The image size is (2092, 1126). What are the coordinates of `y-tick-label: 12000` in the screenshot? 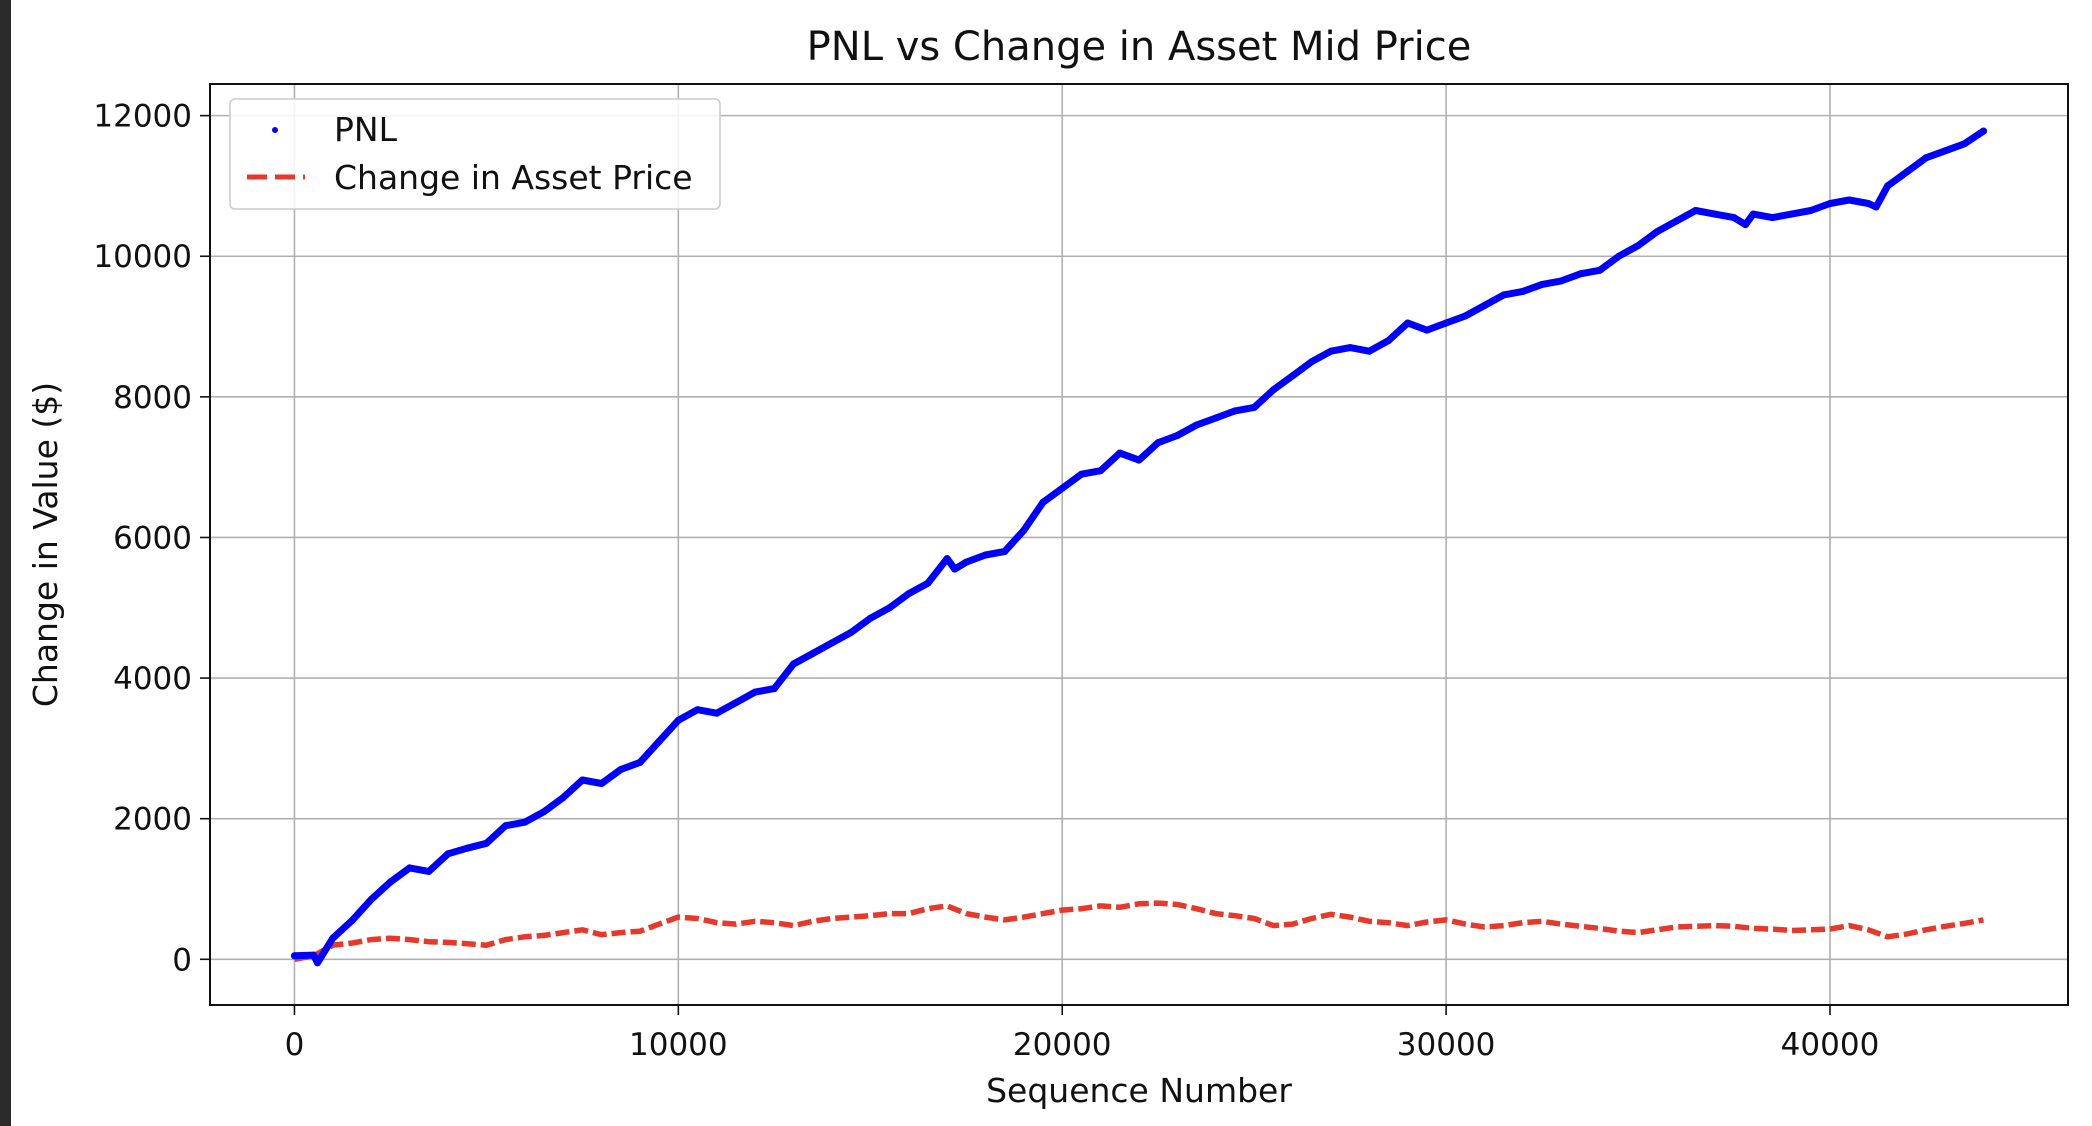 It's located at (142, 117).